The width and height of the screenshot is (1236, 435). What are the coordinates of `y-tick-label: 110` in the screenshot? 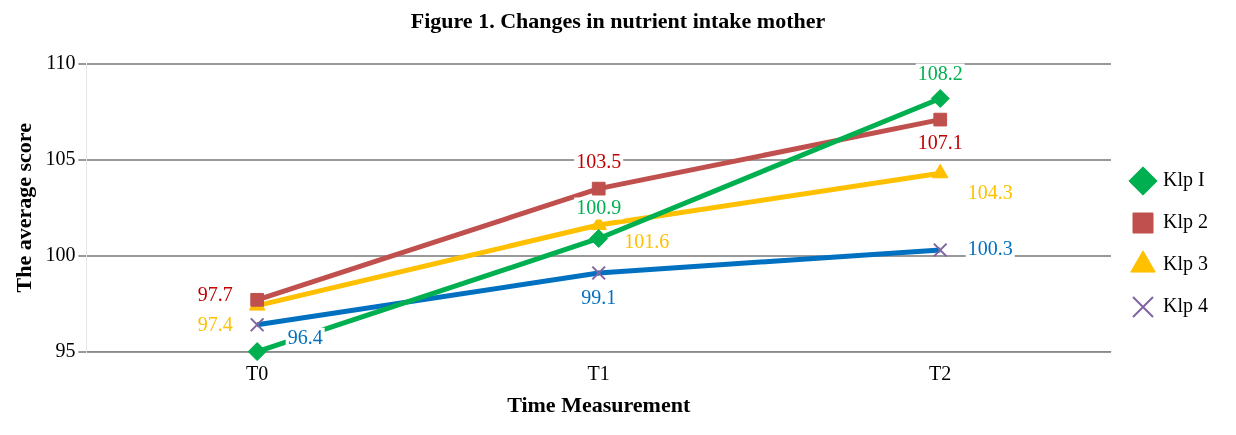 It's located at (61, 62).